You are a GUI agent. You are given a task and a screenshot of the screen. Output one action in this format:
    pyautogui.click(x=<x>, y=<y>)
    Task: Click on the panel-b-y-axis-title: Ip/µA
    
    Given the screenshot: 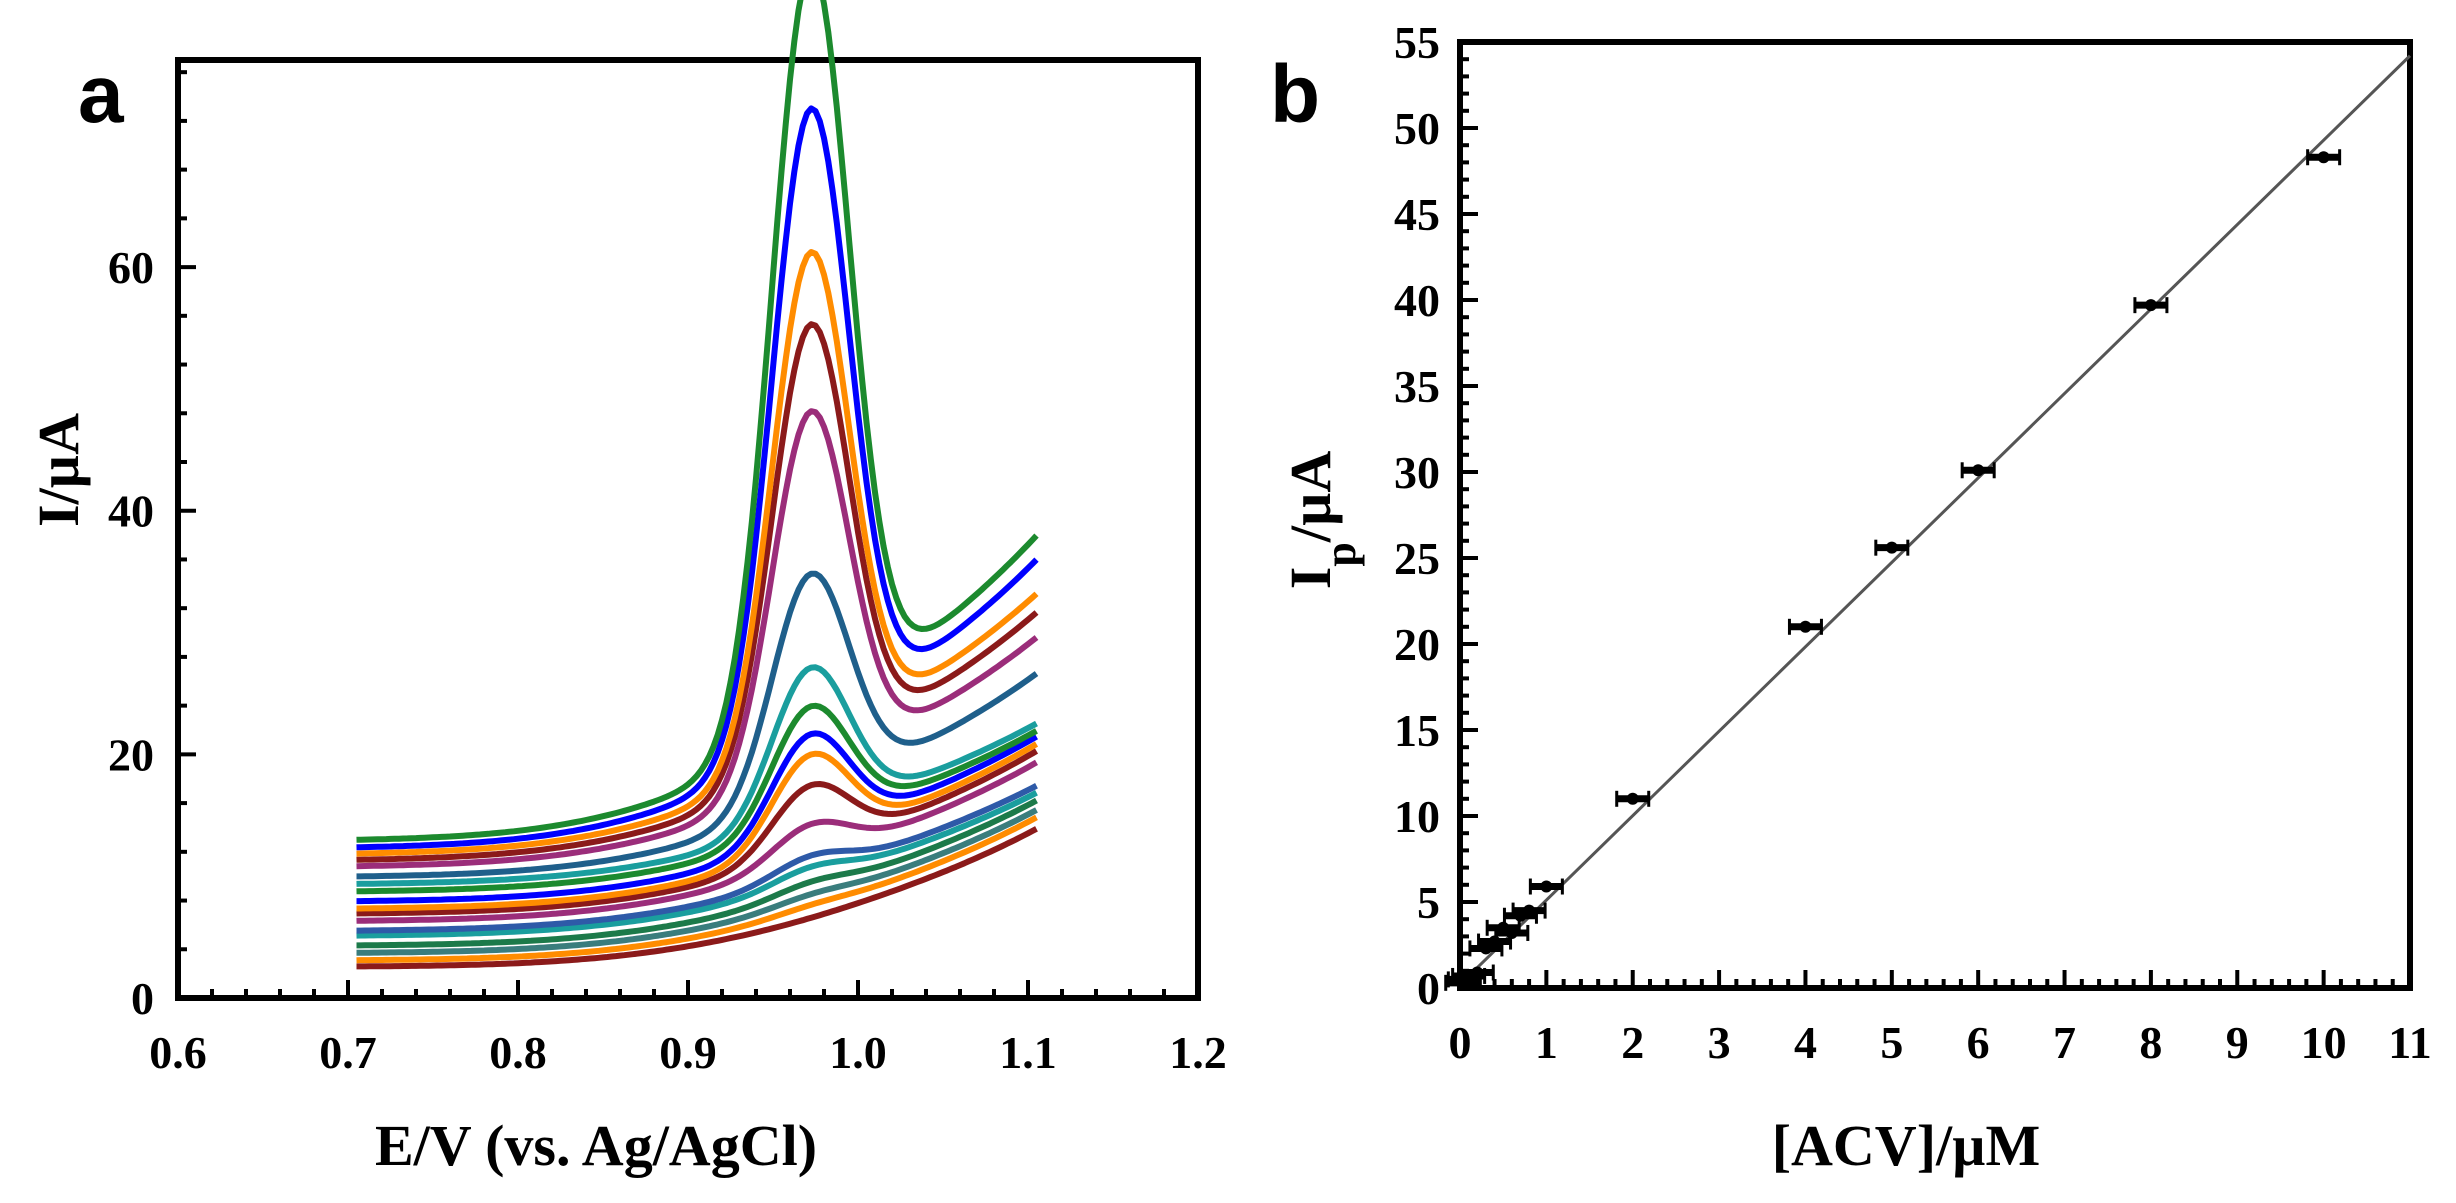 What is the action you would take?
    pyautogui.click(x=1321, y=520)
    